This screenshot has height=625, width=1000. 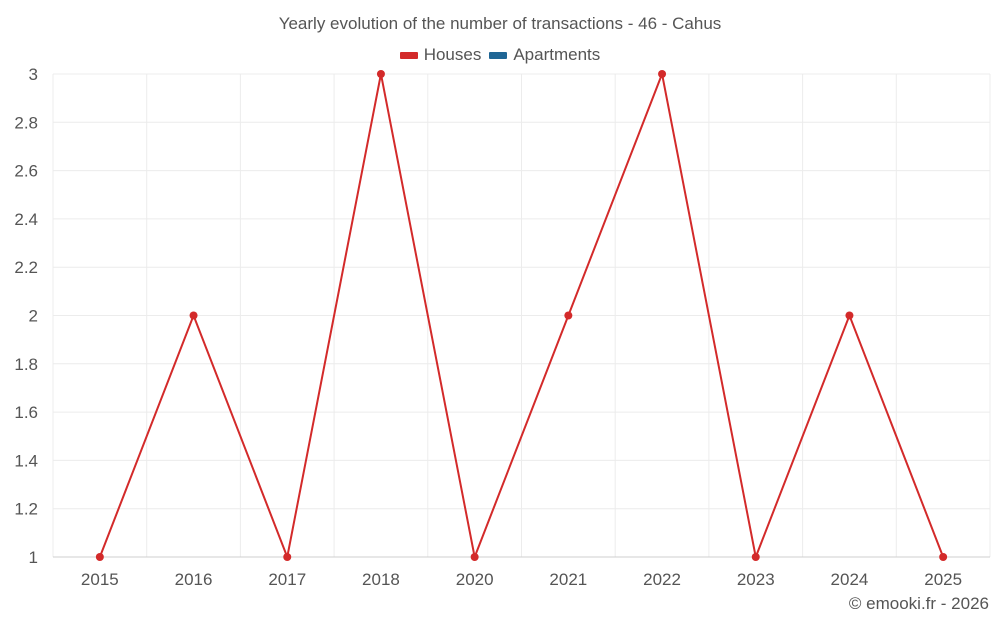 I want to click on legend-item-apartments: Apartments, so click(x=544, y=55).